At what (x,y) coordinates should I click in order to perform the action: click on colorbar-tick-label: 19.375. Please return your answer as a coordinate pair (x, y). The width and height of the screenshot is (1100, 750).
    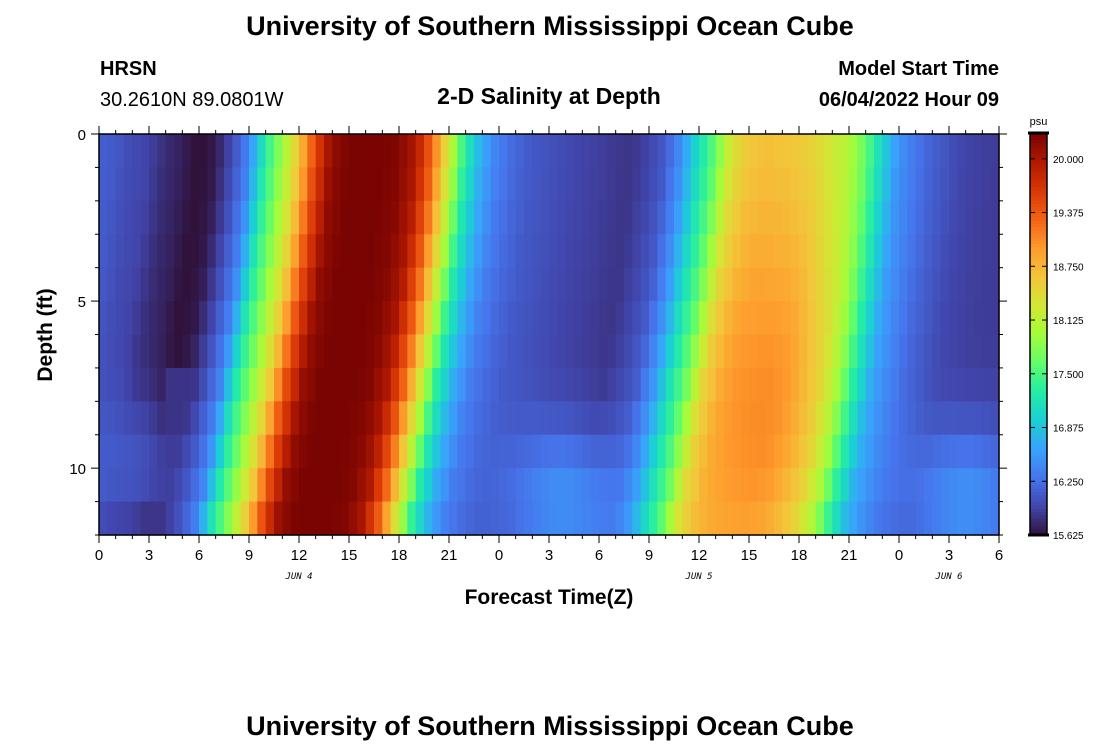
    Looking at the image, I should click on (1068, 214).